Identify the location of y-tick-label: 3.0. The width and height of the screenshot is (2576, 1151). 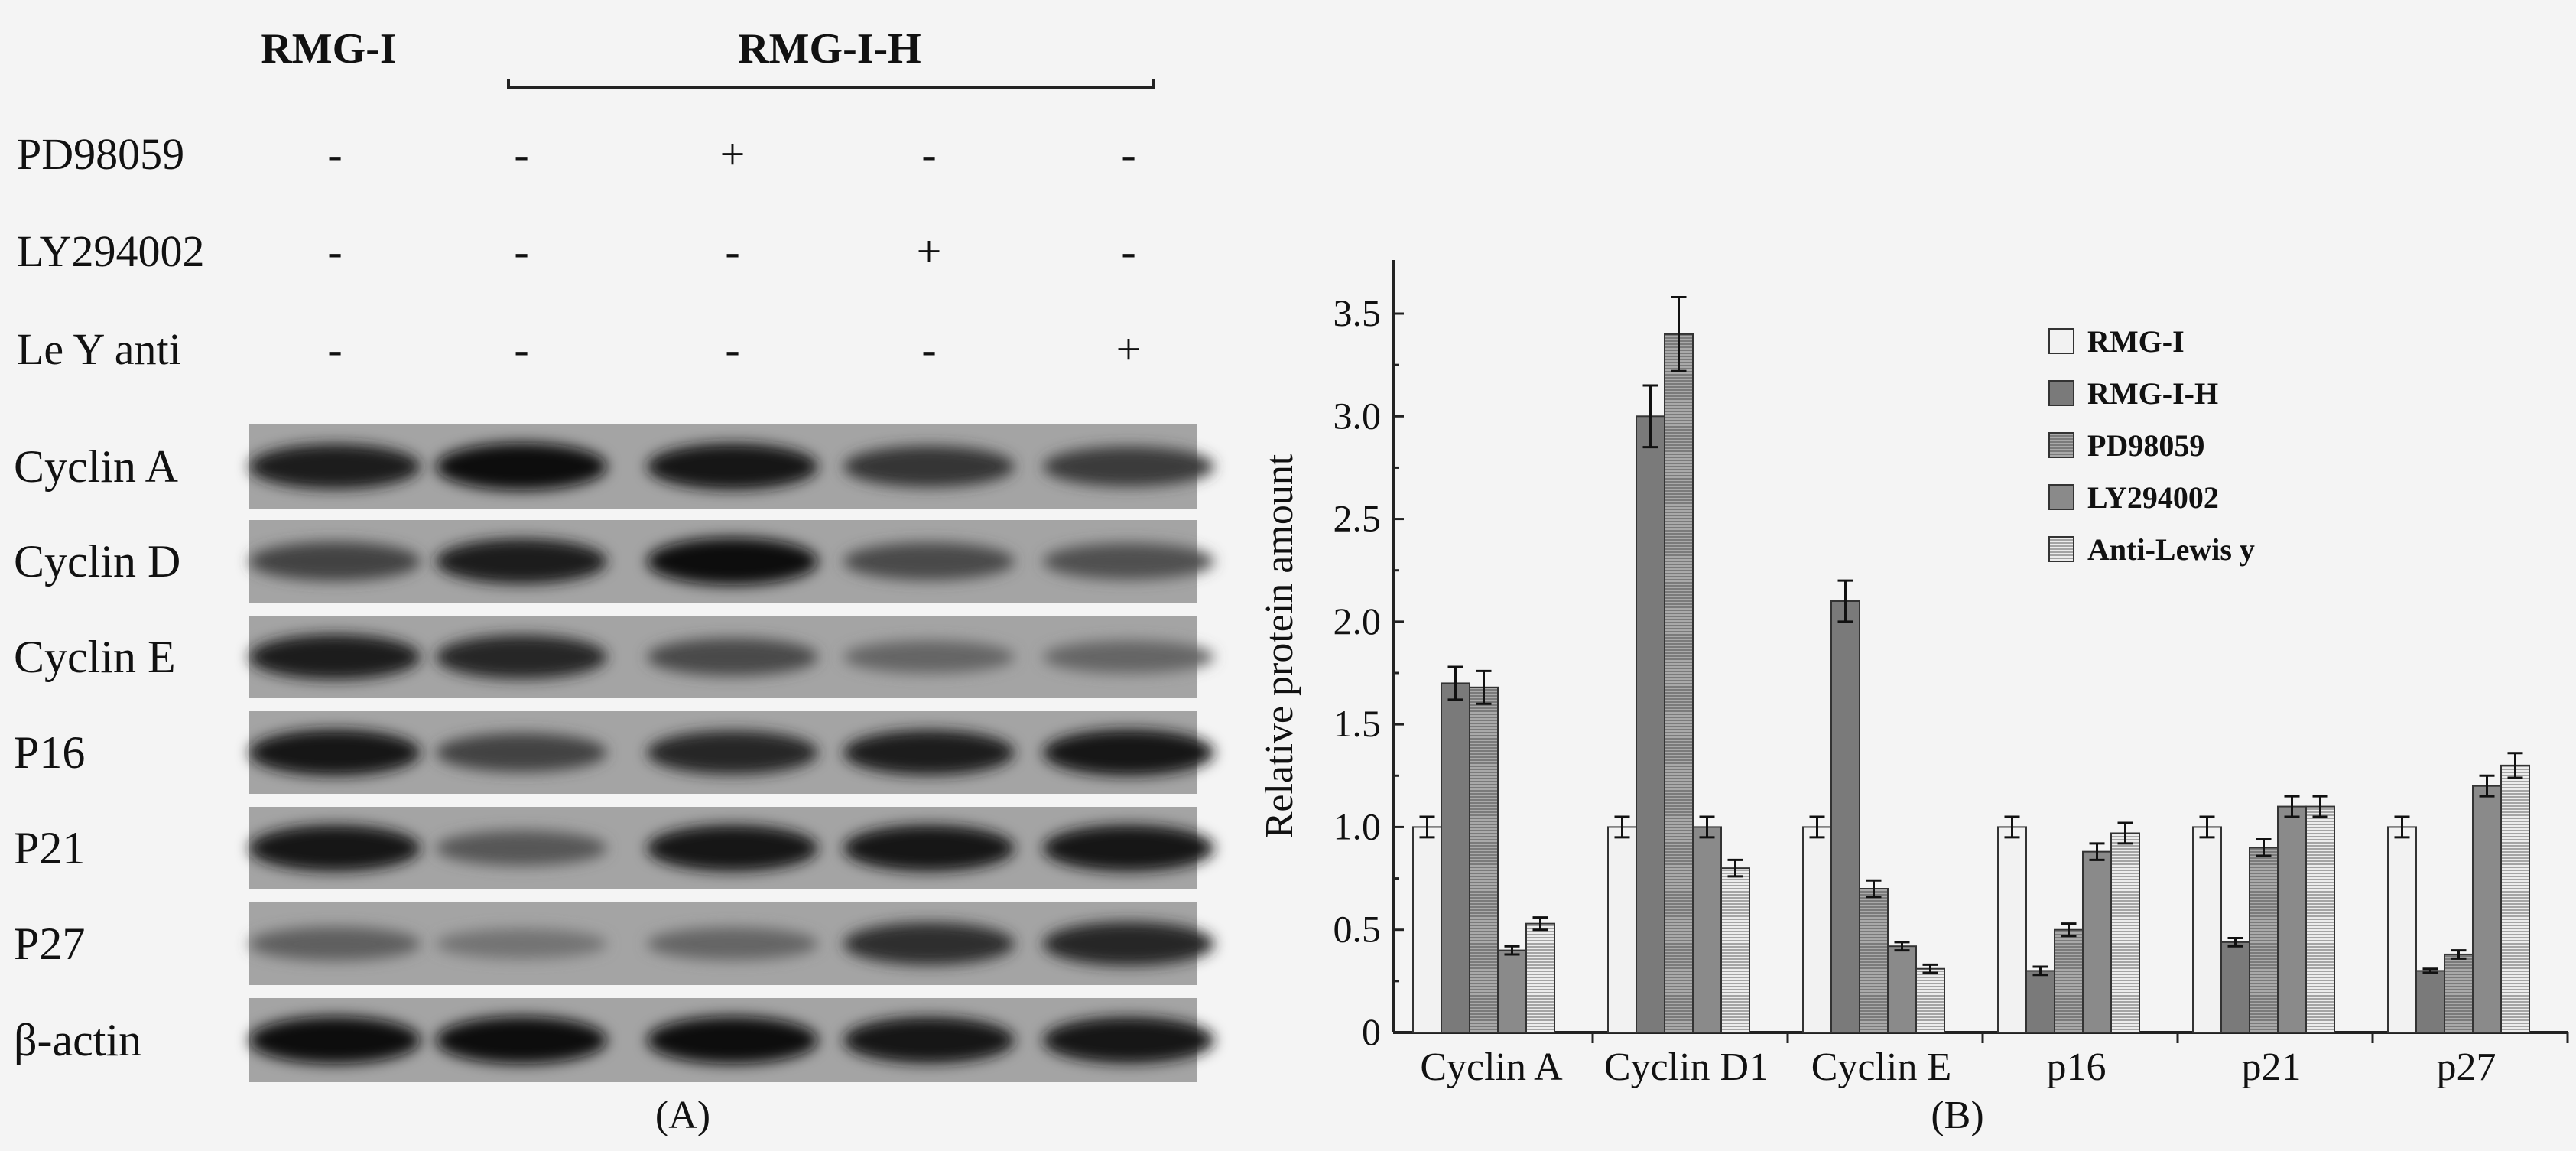
(1358, 415).